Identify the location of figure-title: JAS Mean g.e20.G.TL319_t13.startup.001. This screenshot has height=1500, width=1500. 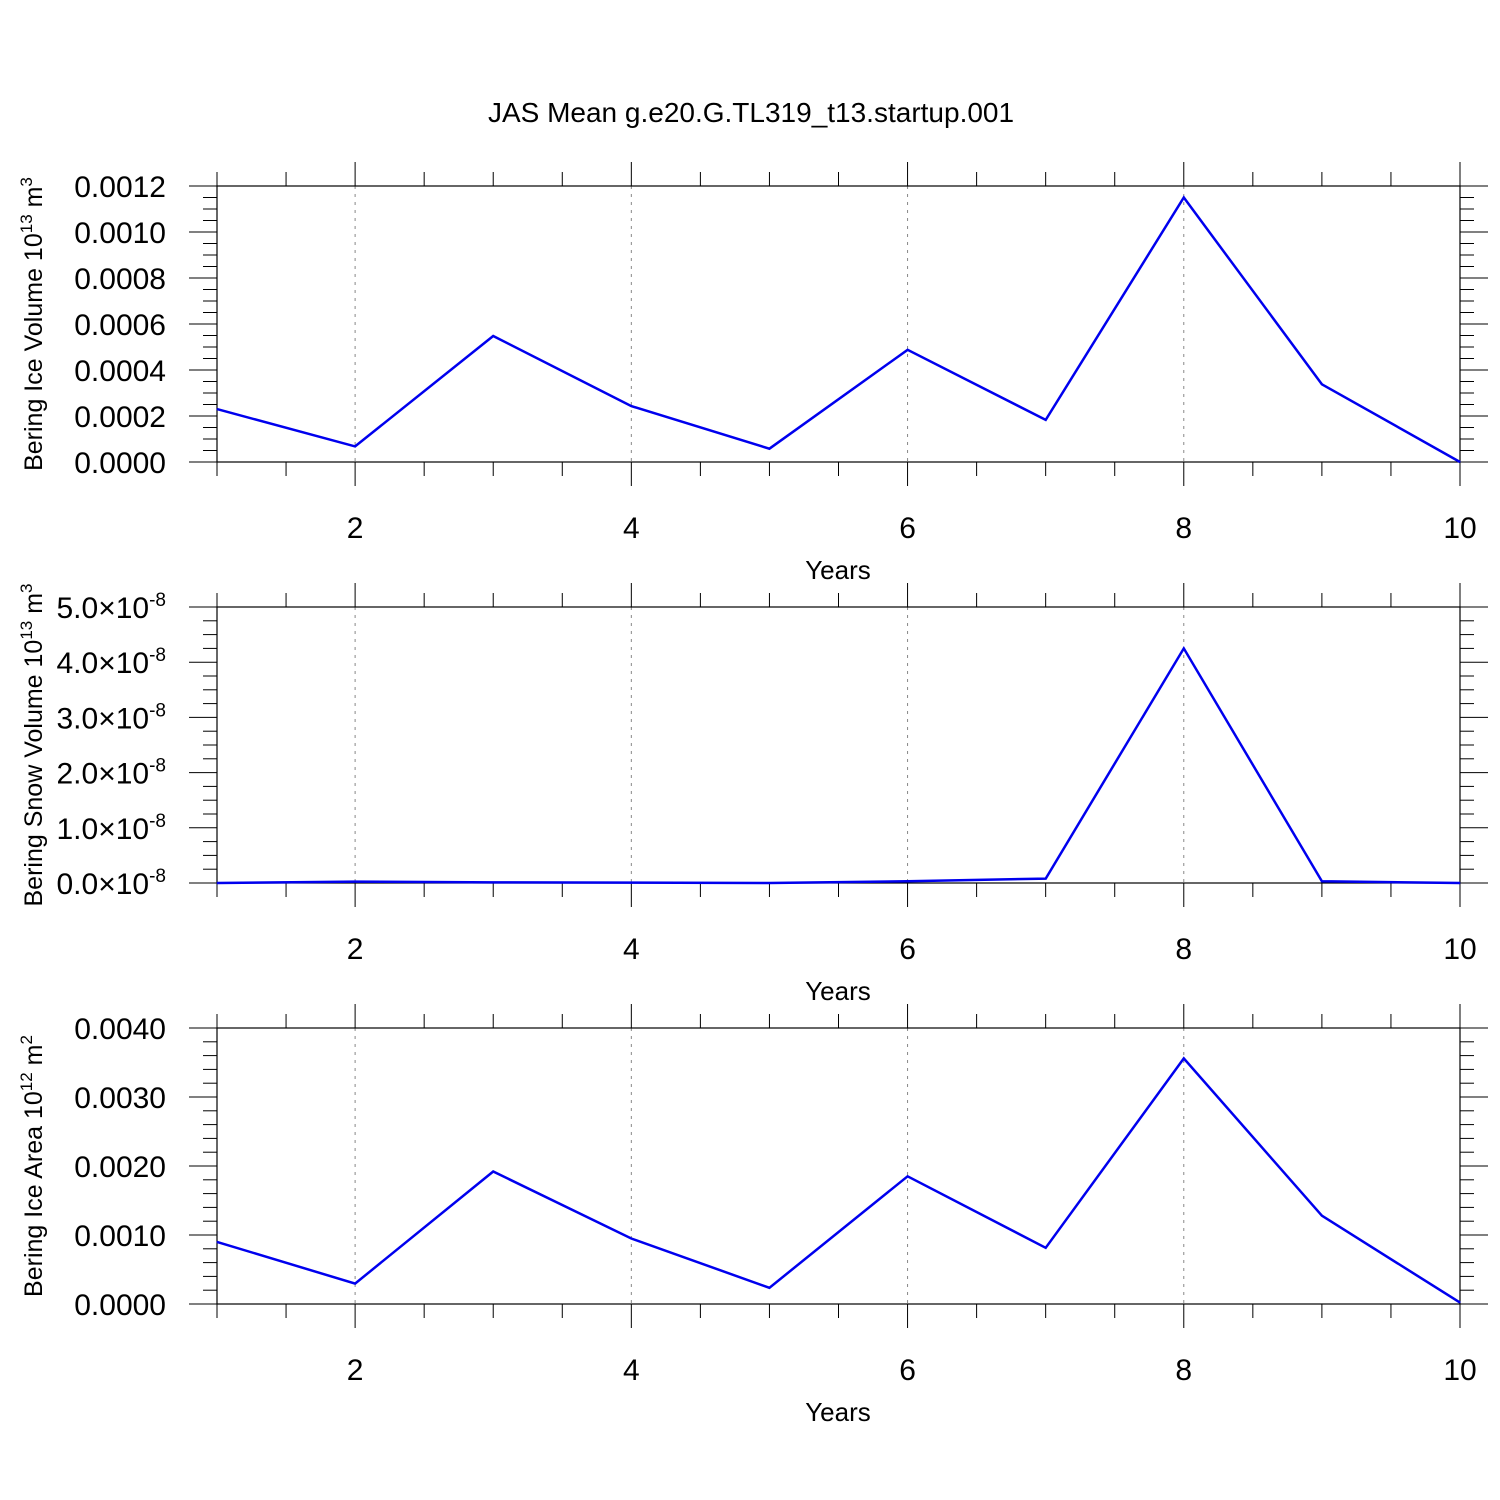
(751, 112).